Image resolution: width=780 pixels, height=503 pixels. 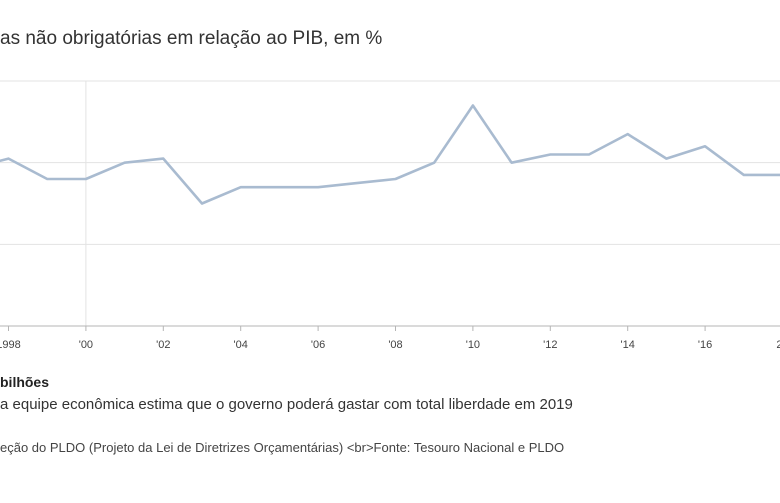 What do you see at coordinates (241, 345) in the screenshot?
I see `x-tick-label: '04` at bounding box center [241, 345].